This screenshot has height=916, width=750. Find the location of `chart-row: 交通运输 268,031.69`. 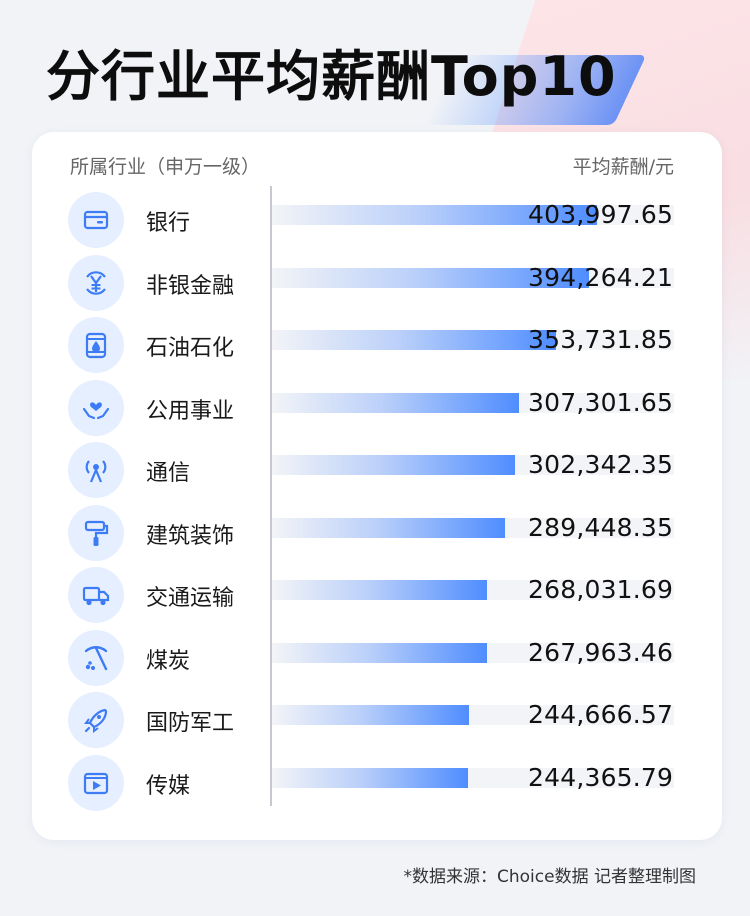

chart-row: 交通运输 268,031.69 is located at coordinates (375, 595).